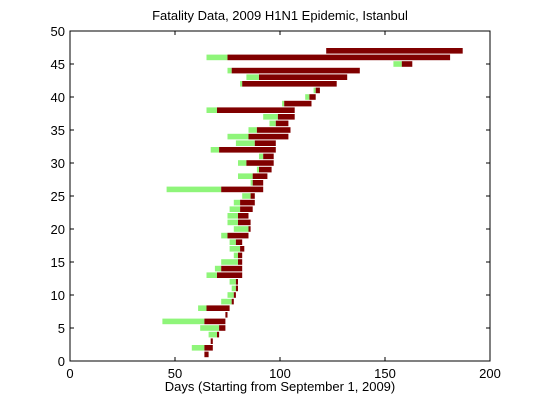  What do you see at coordinates (58, 163) in the screenshot?
I see `y-tick-label-30: 30` at bounding box center [58, 163].